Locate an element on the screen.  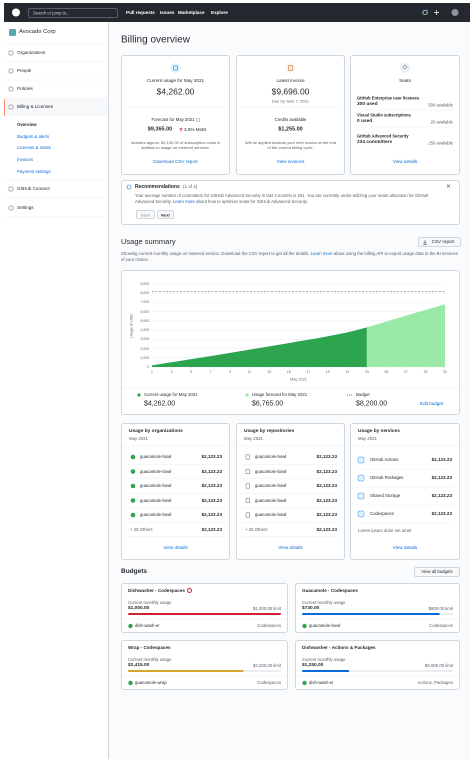
view-budgets-label: View all budgets is located at coordinates (437, 572).